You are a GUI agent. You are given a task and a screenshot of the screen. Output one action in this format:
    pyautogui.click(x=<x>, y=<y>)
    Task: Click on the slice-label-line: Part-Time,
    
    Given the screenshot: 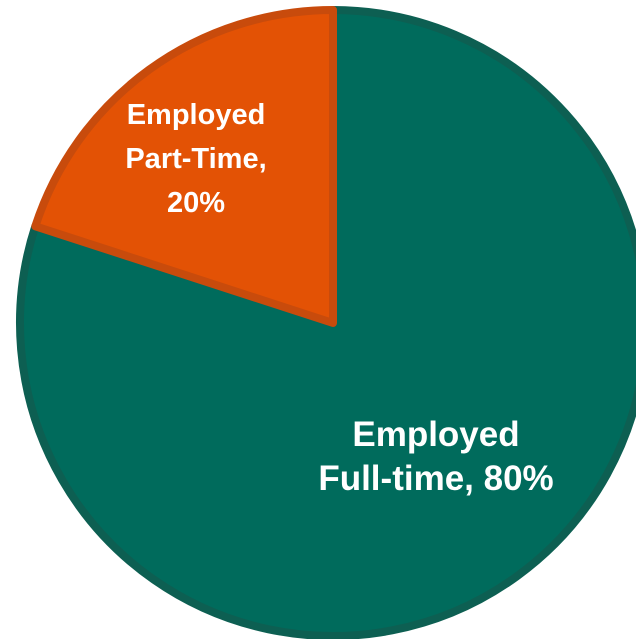 What is the action you would take?
    pyautogui.click(x=195, y=159)
    